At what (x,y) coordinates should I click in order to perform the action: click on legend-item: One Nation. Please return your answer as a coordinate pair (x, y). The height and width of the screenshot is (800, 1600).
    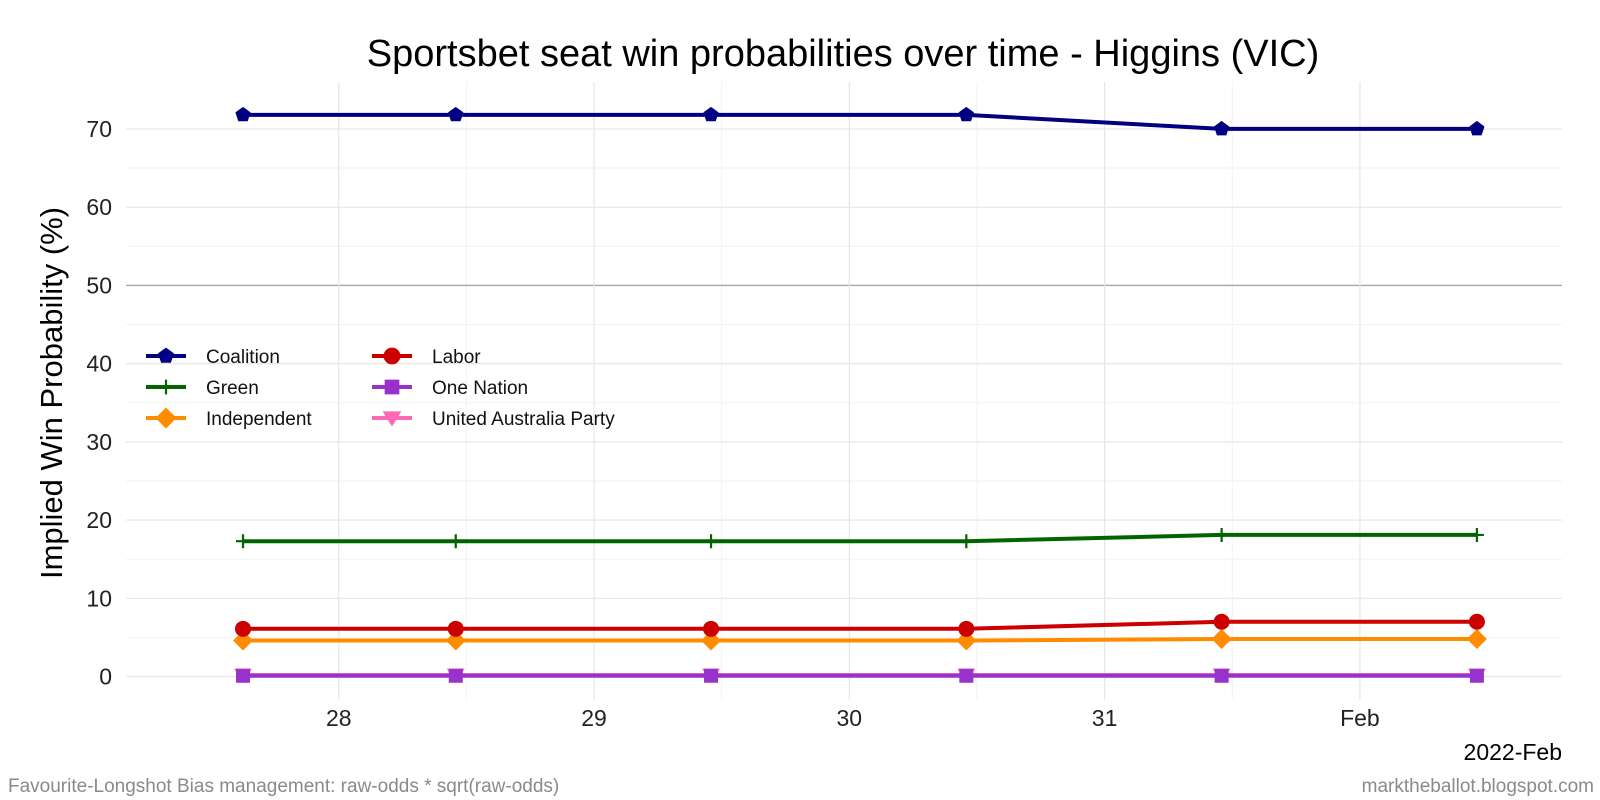
    Looking at the image, I should click on (450, 388).